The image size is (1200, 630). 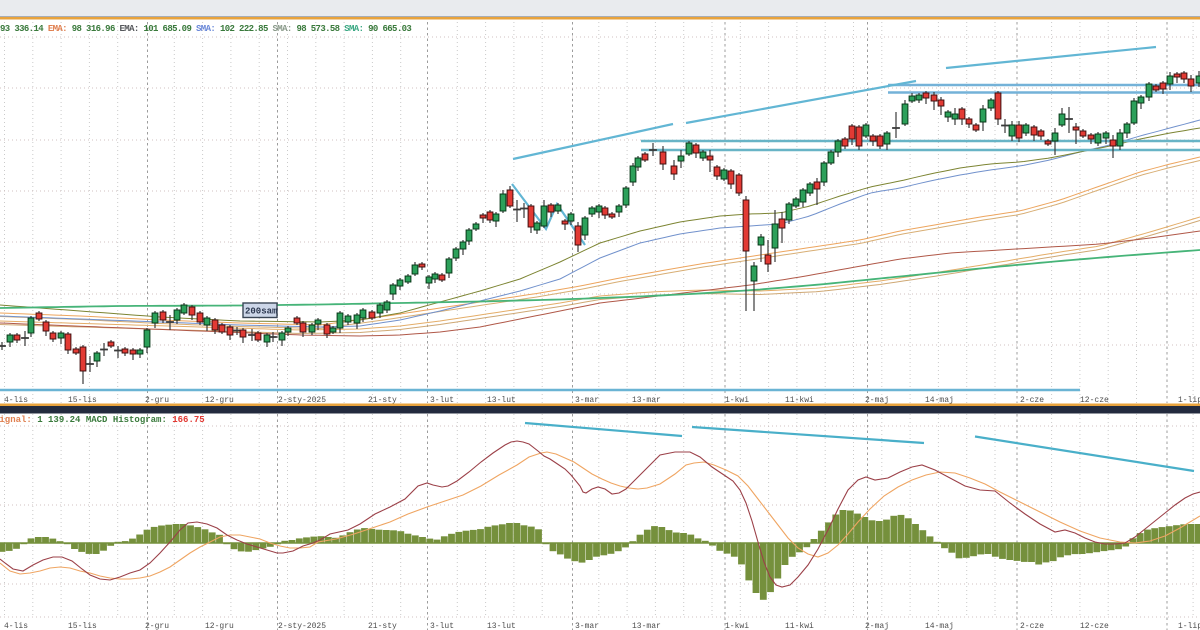 I want to click on svg-text:Signal: 1 139.24 MACD Histogra: Signal: 1 139.24 MACD Histogram: 166.75, so click(x=102, y=420).